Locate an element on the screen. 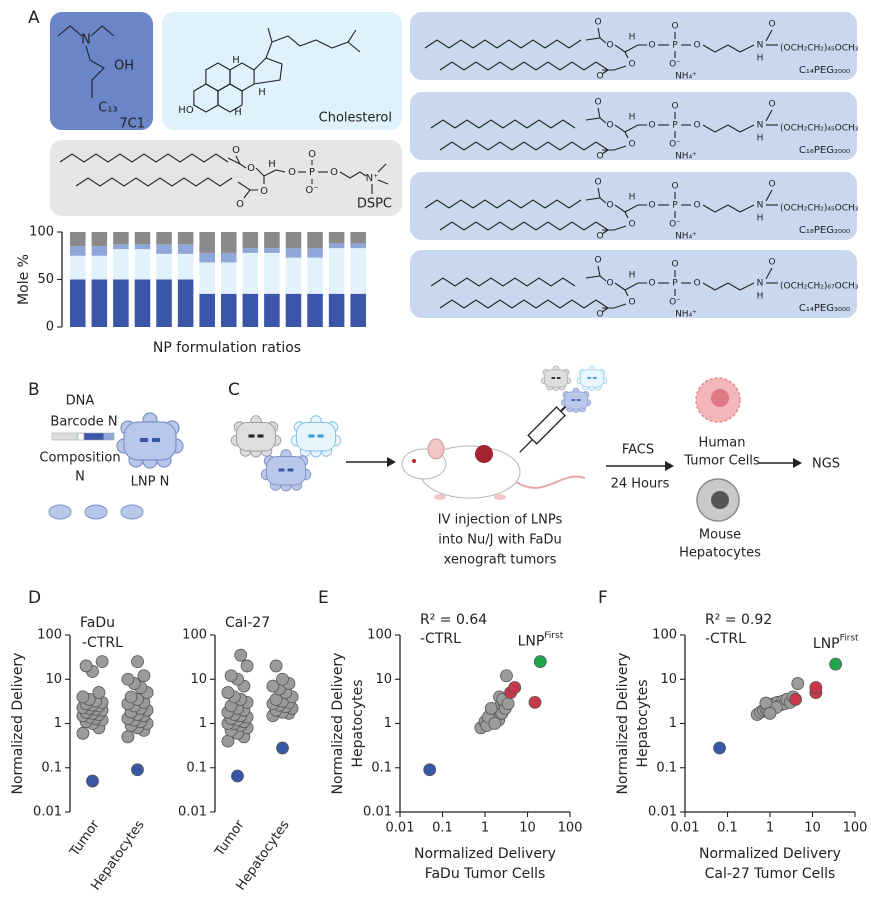 This screenshot has width=871, height=900. box-dspc is located at coordinates (226, 178).